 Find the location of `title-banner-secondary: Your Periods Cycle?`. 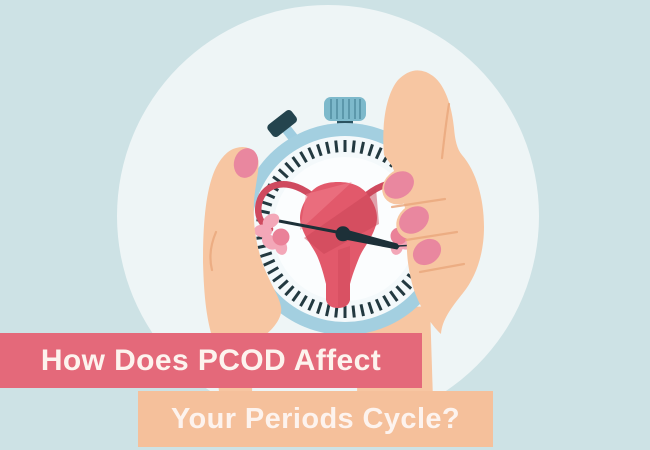

title-banner-secondary: Your Periods Cycle? is located at coordinates (315, 419).